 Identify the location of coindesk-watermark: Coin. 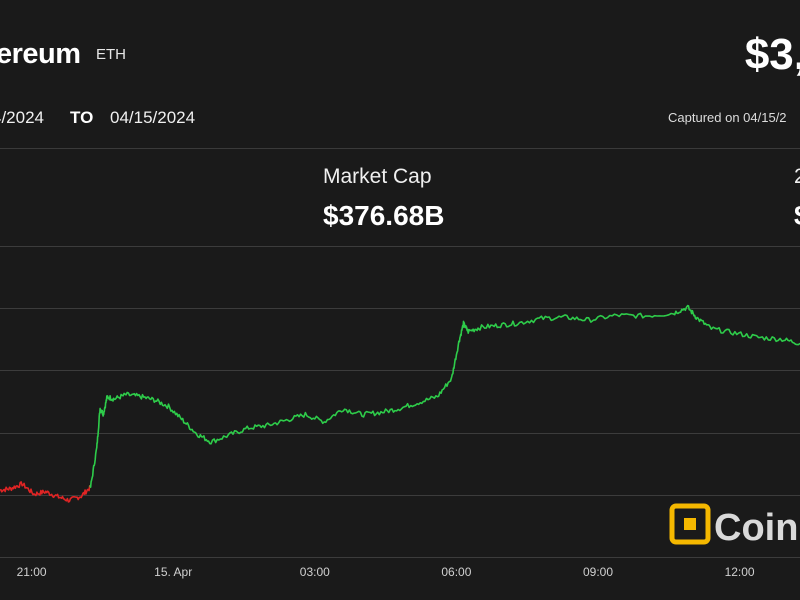
(733, 525).